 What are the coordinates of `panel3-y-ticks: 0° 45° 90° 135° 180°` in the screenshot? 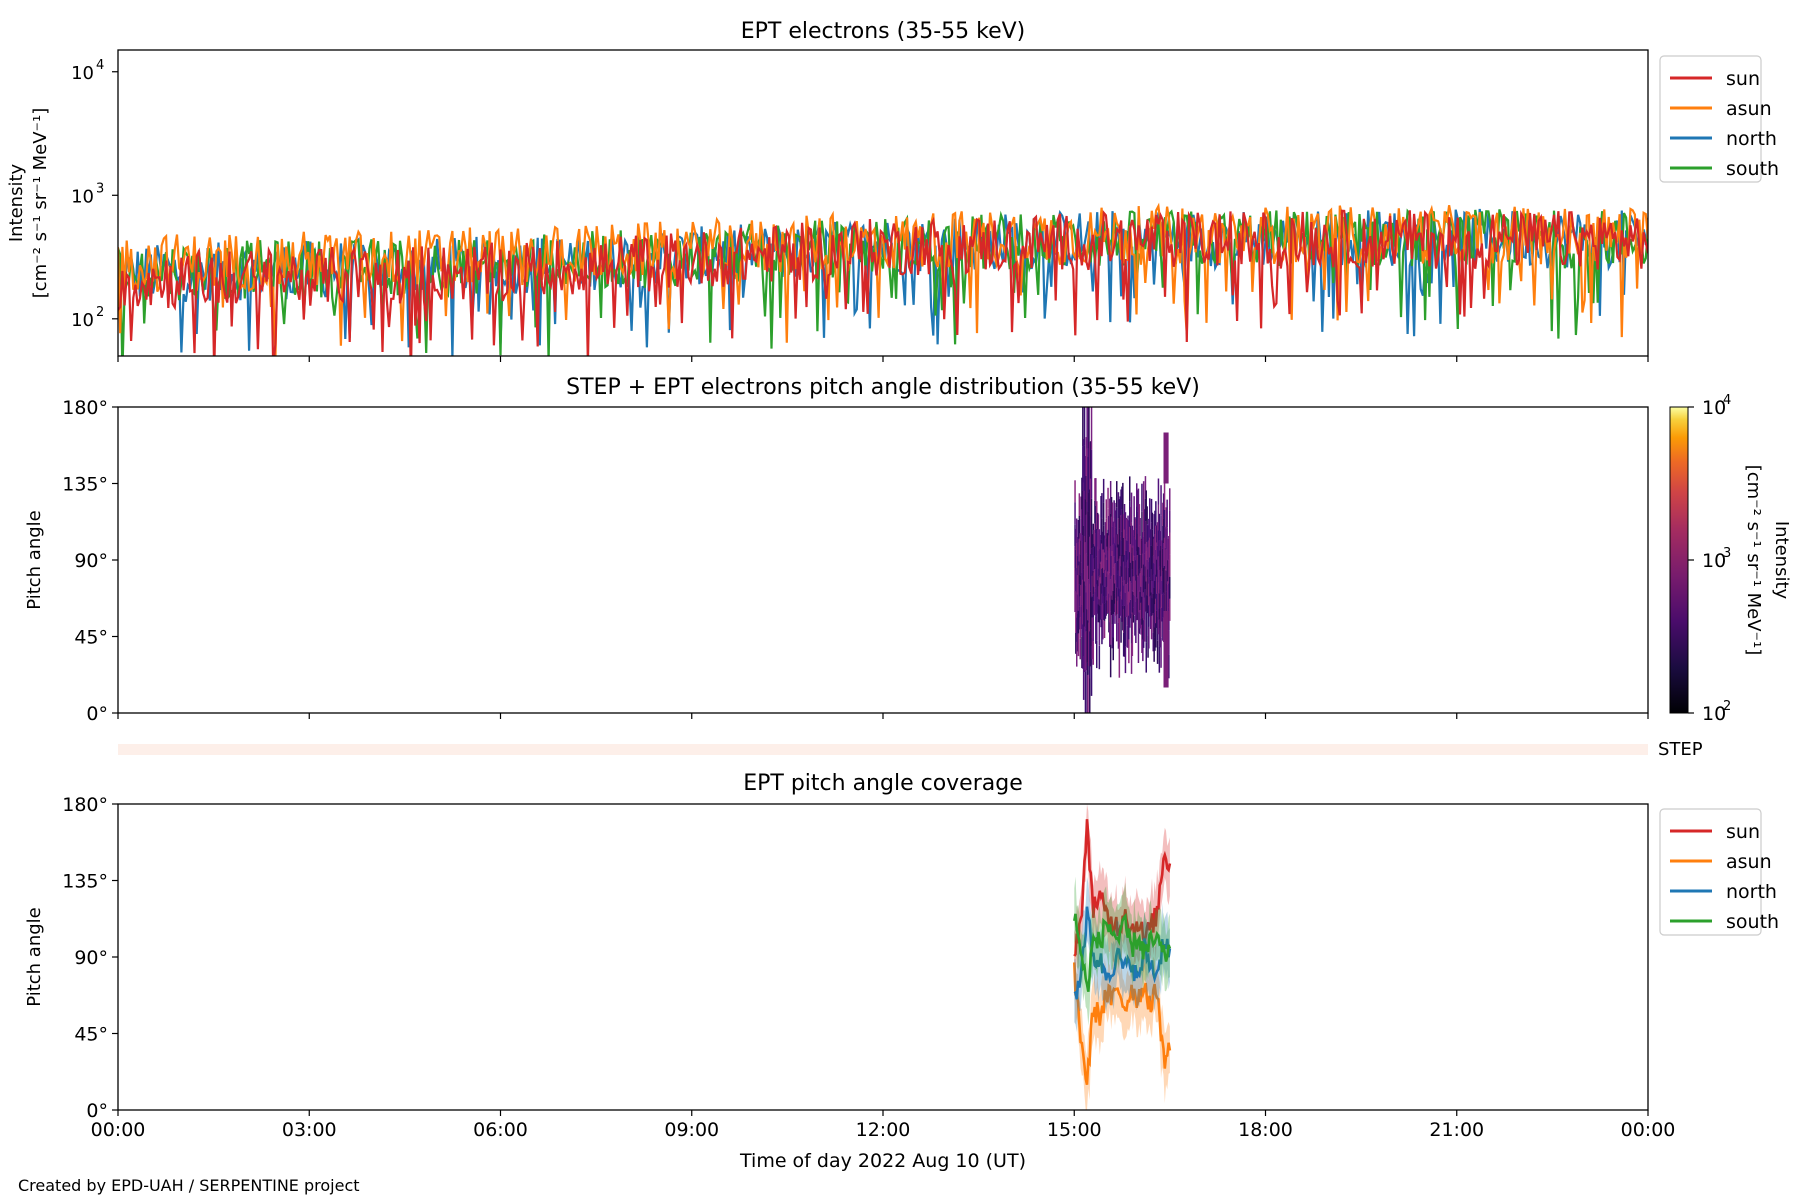 It's located at (90, 958).